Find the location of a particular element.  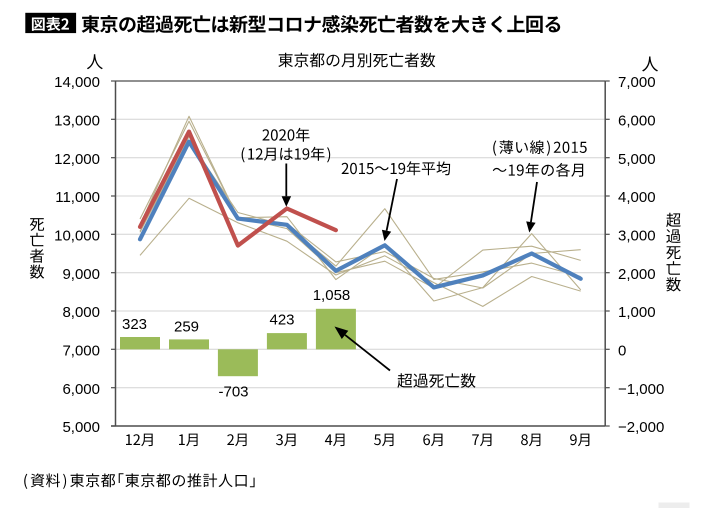

svg-text: −2,000 is located at coordinates (641, 427).